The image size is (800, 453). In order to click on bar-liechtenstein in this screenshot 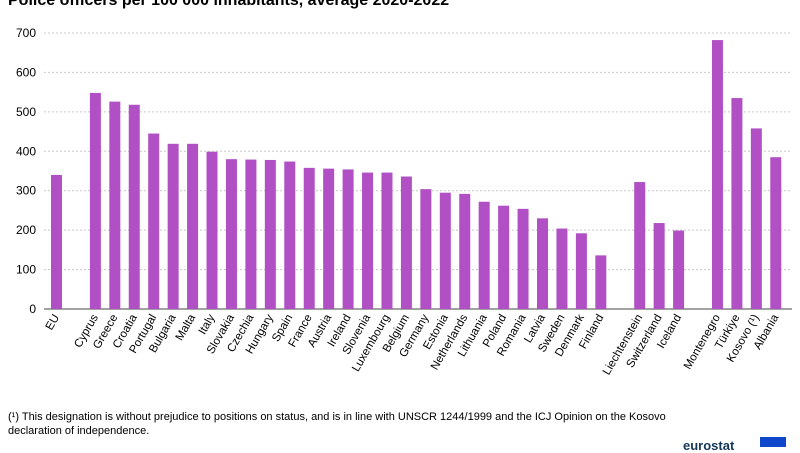, I will do `click(640, 245)`.